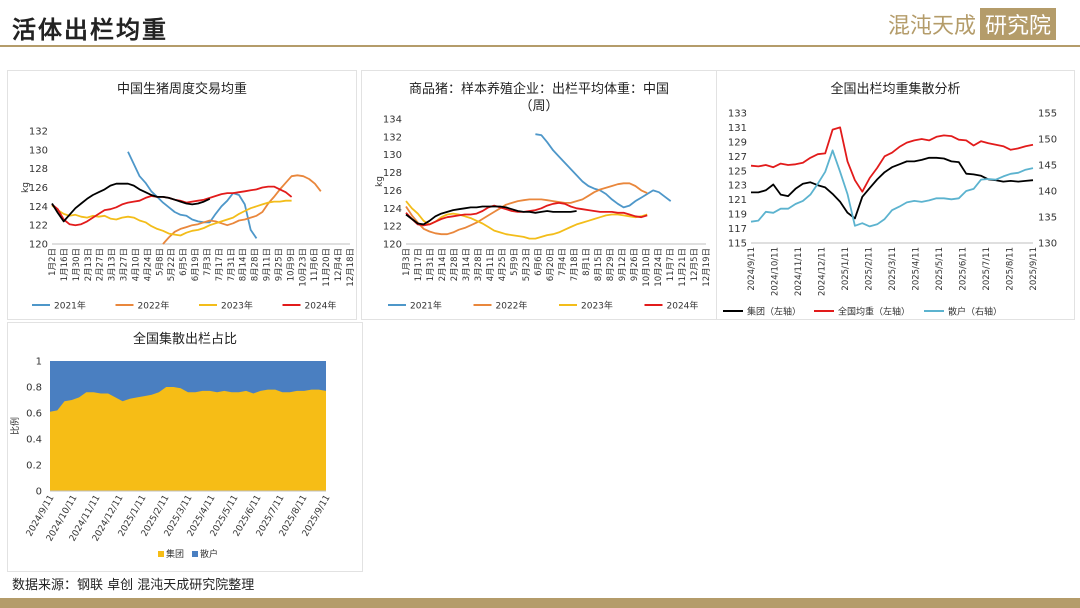  What do you see at coordinates (587, 262) in the screenshot?
I see `x-tick-label: 8月1日` at bounding box center [587, 262].